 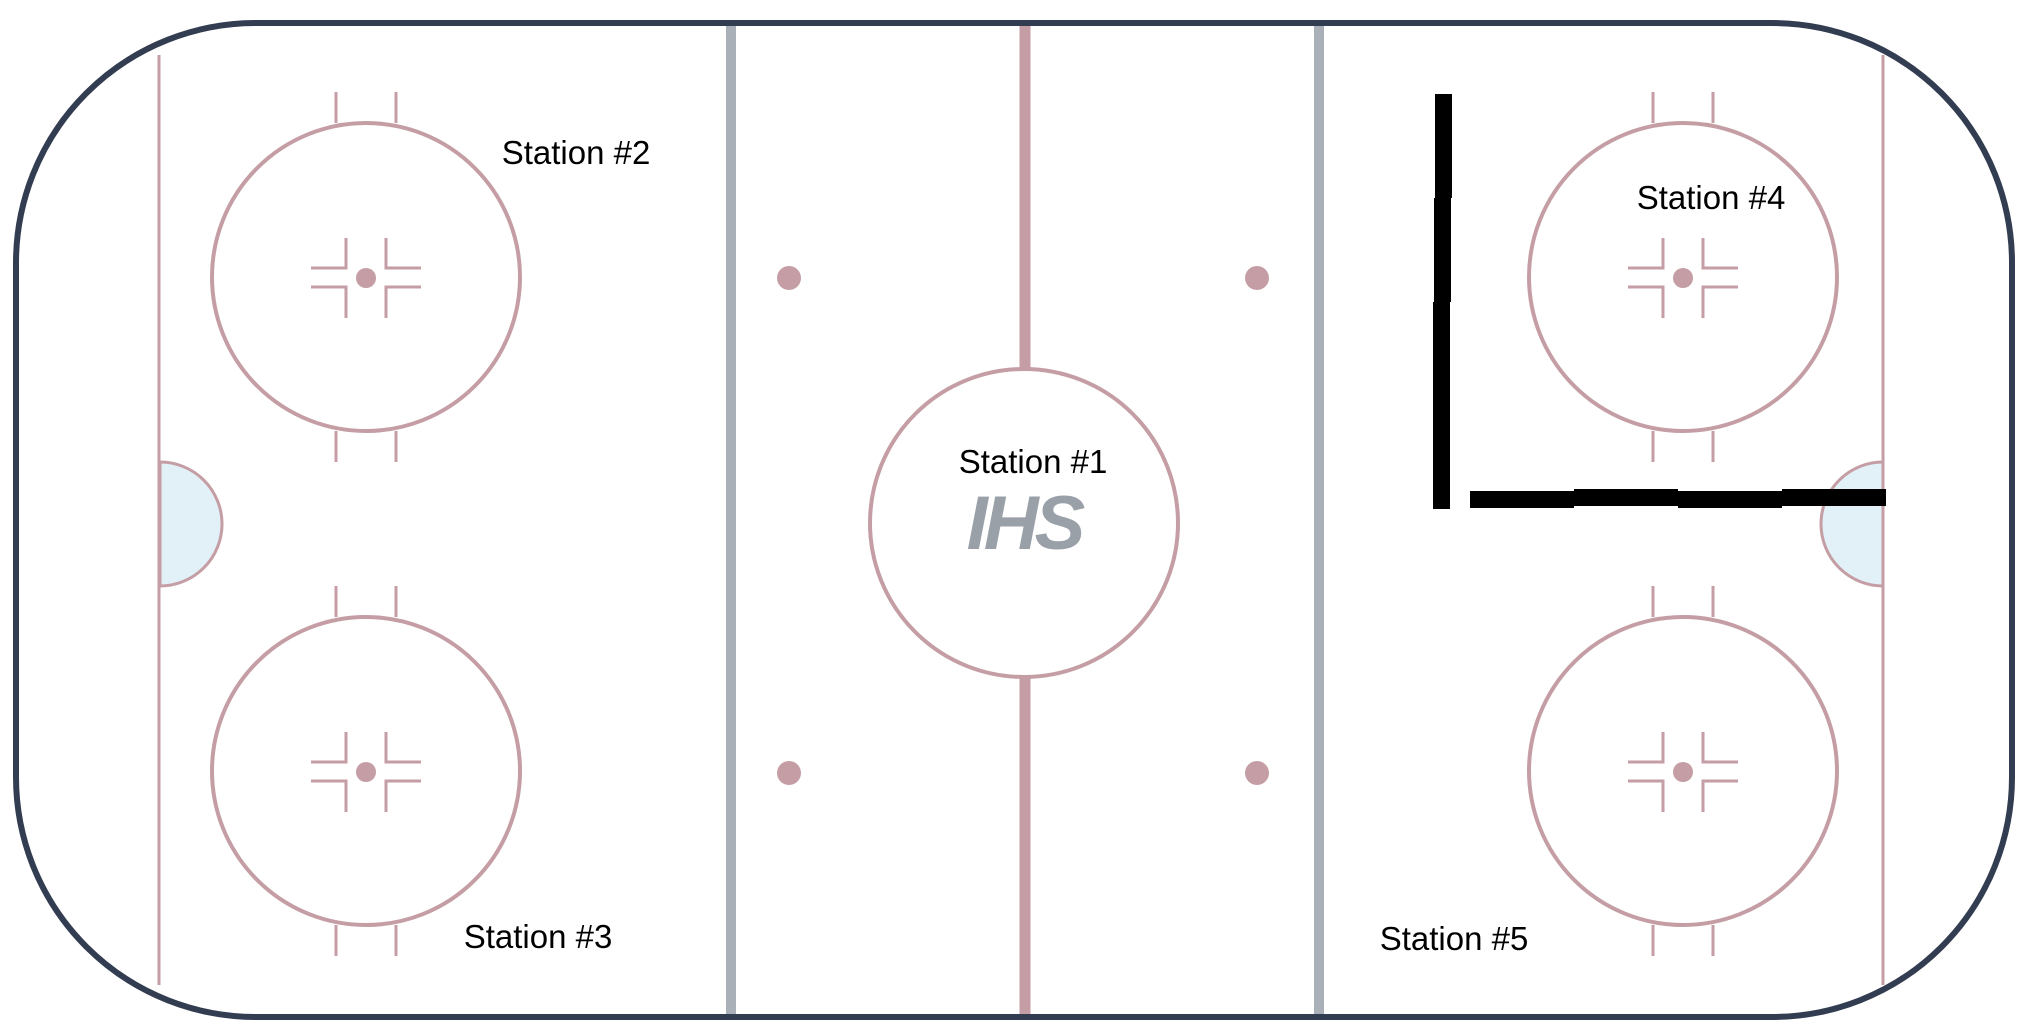 I want to click on faceoff-circle-top-right, so click(x=1683, y=277).